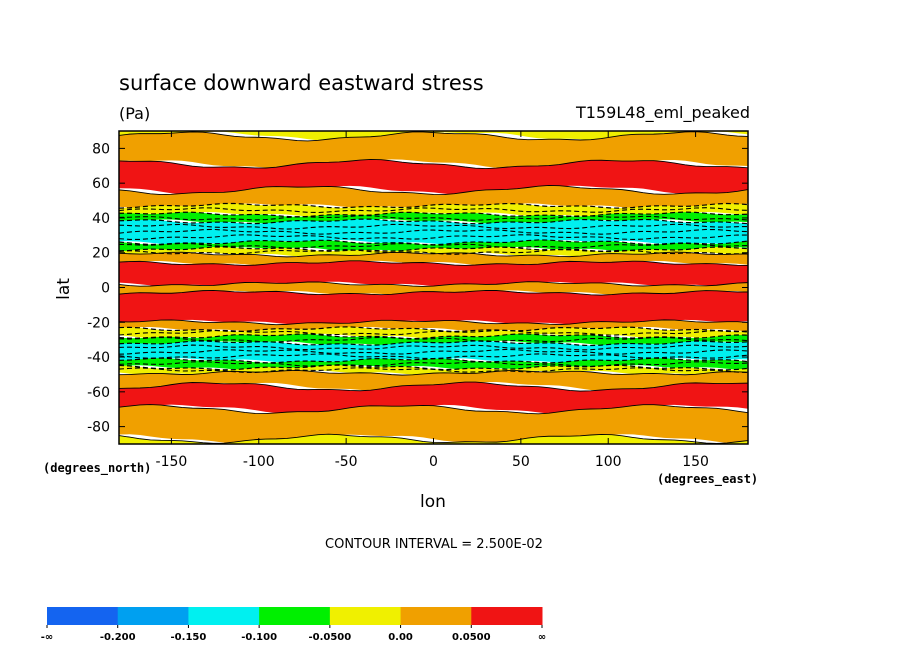 This screenshot has width=904, height=654. What do you see at coordinates (98, 323) in the screenshot?
I see `y-tick-label: -20` at bounding box center [98, 323].